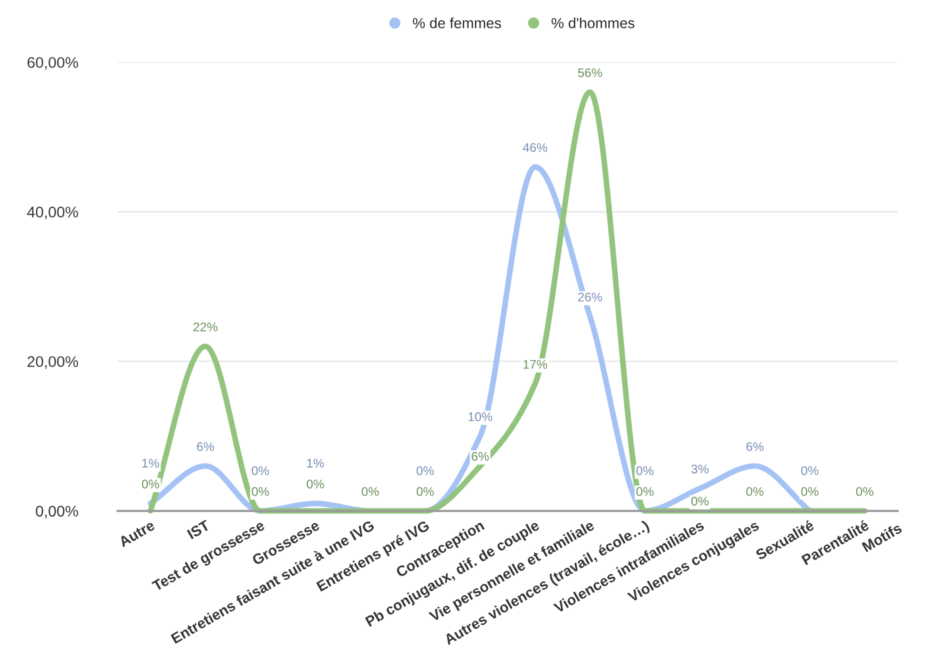 This screenshot has height=655, width=940. What do you see at coordinates (206, 327) in the screenshot?
I see `data-label: 22%` at bounding box center [206, 327].